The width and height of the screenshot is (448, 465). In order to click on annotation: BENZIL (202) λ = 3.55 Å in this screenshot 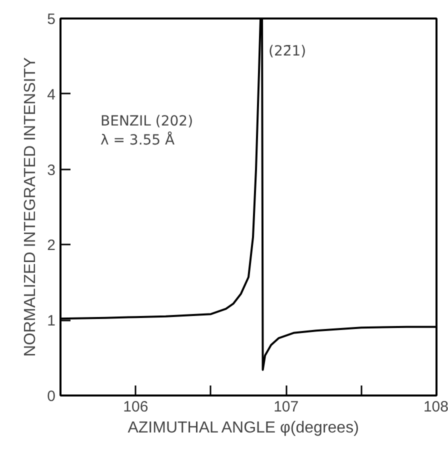, I will do `click(147, 131)`.